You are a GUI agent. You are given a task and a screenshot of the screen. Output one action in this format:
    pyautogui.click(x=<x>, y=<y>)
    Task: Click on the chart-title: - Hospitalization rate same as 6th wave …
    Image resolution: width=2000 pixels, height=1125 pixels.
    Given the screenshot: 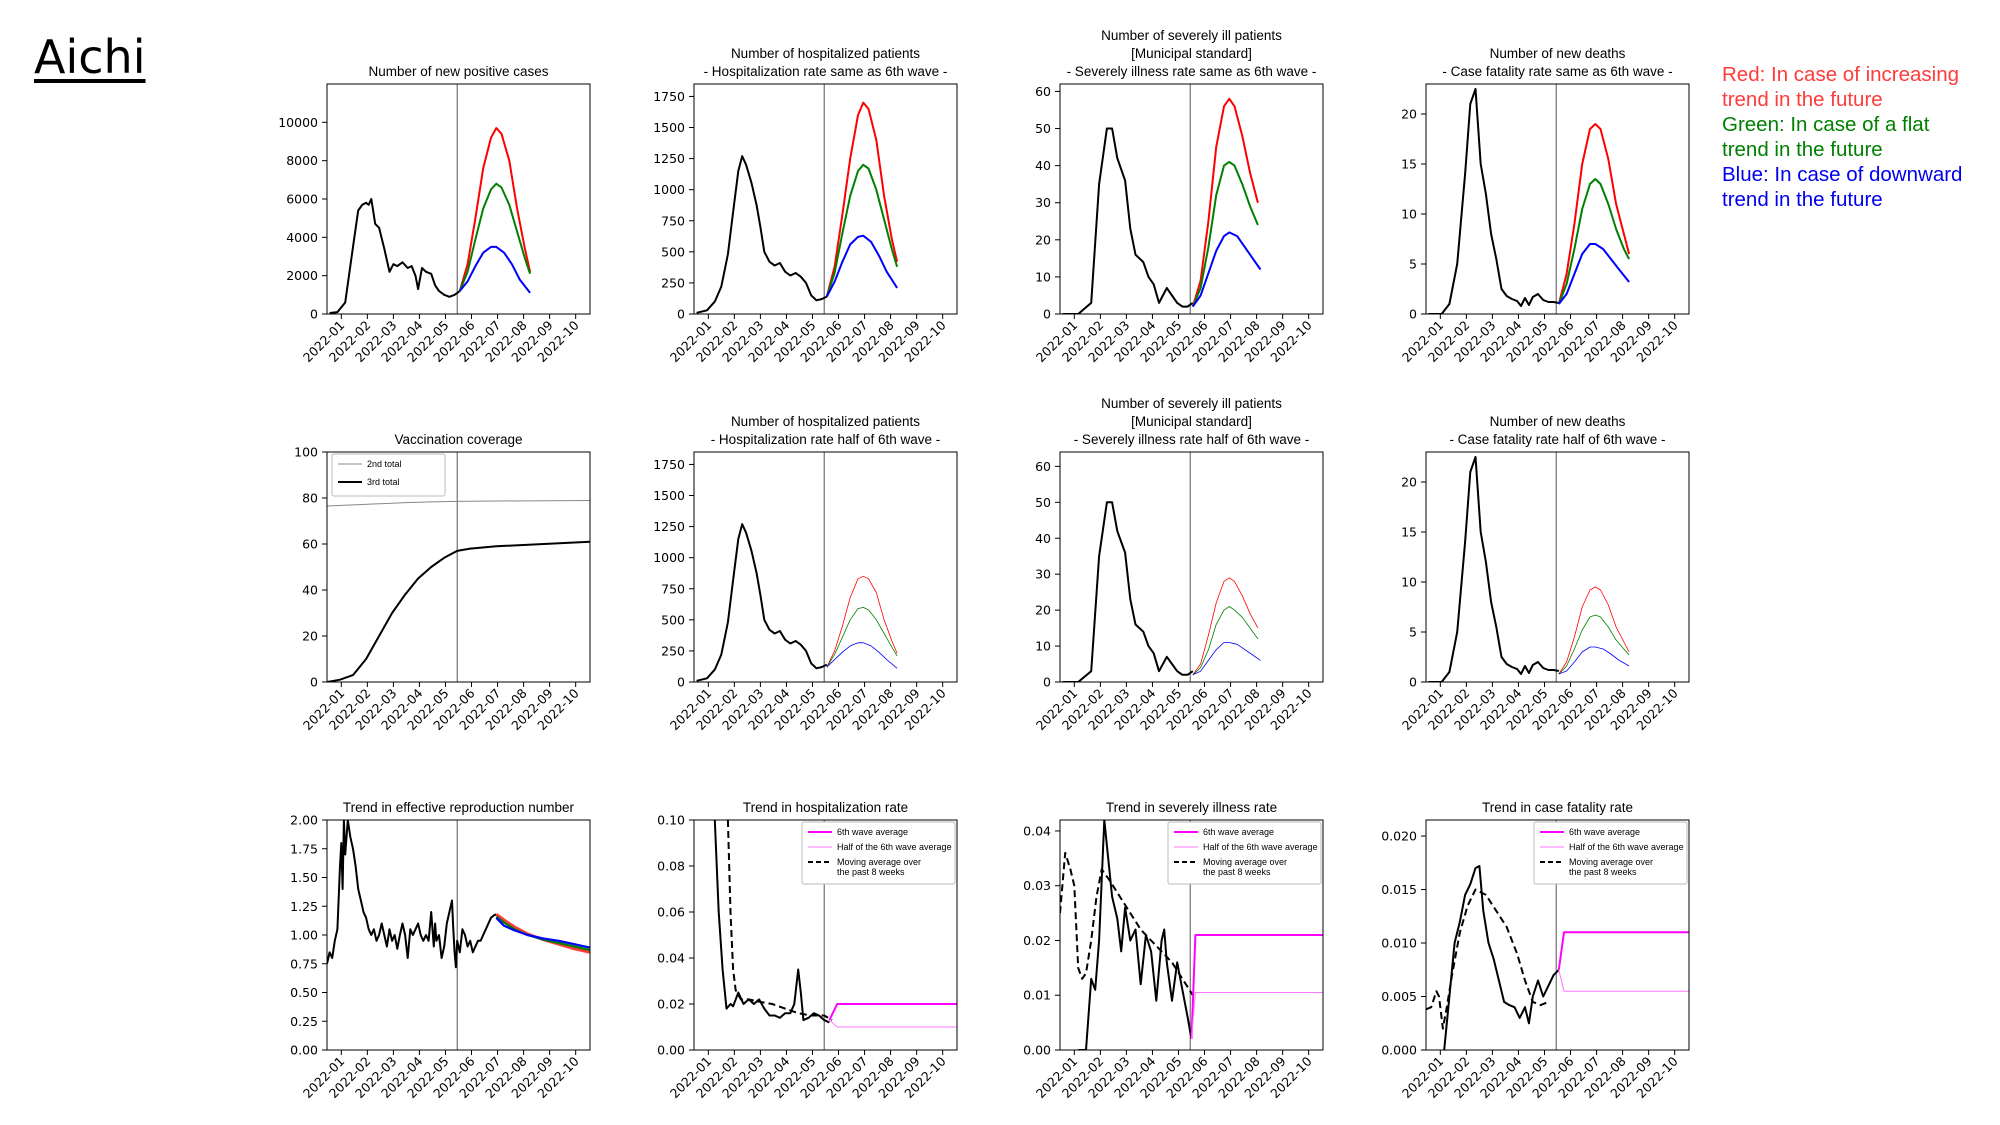 What is the action you would take?
    pyautogui.click(x=826, y=71)
    